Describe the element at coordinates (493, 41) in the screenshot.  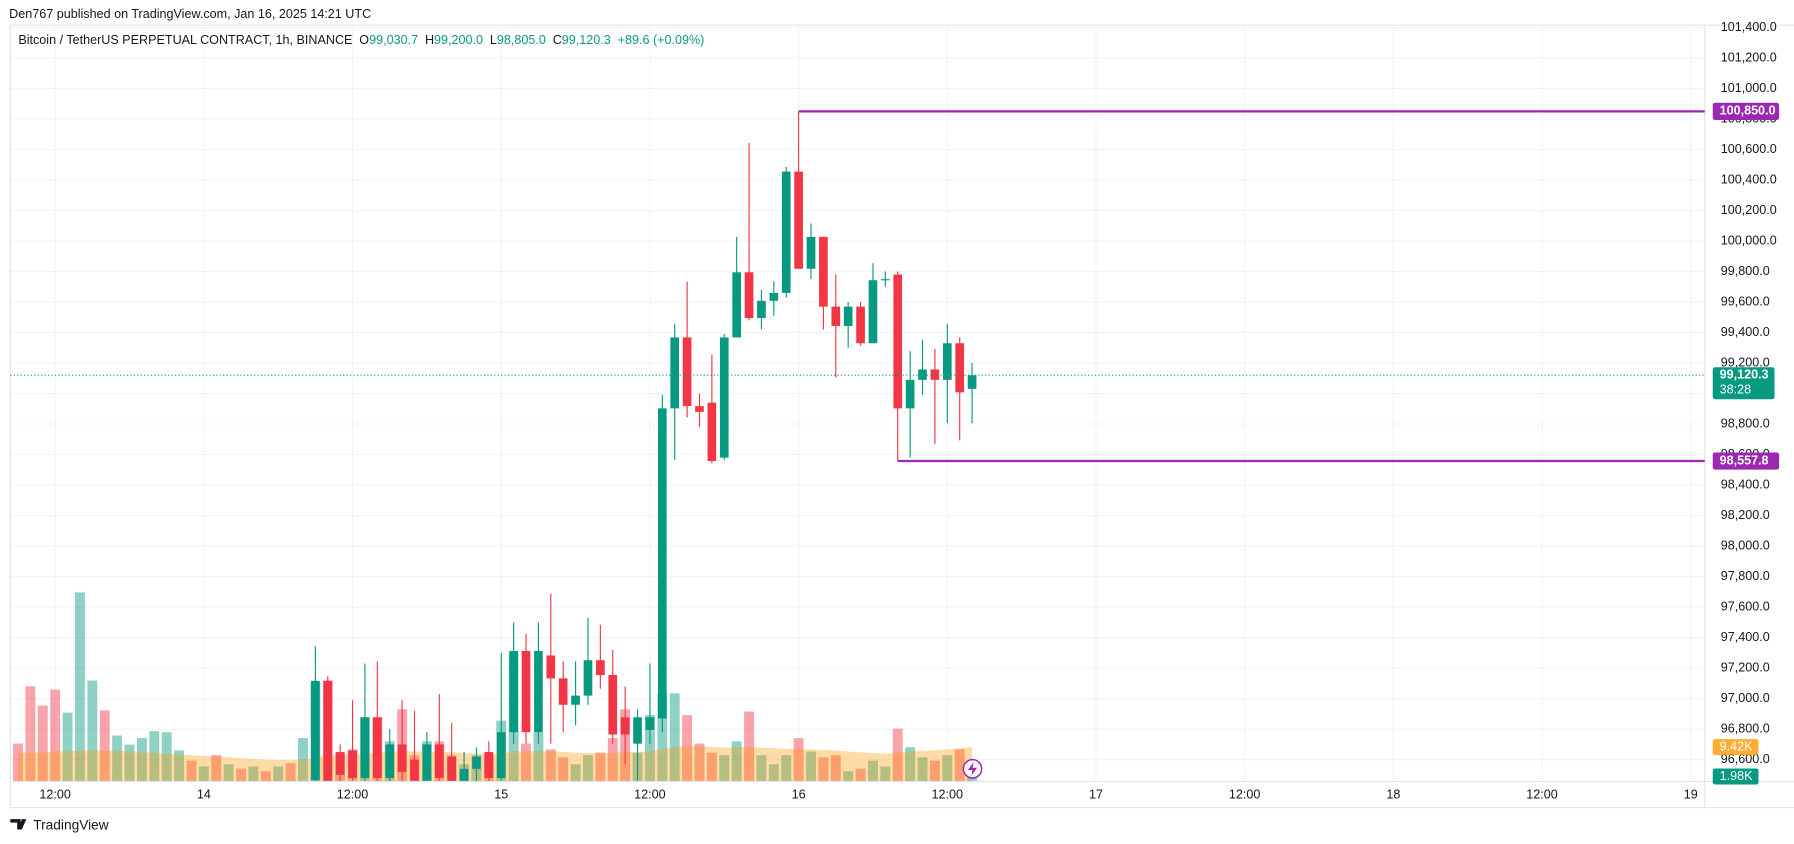
I see `ohlc-key: L` at that location.